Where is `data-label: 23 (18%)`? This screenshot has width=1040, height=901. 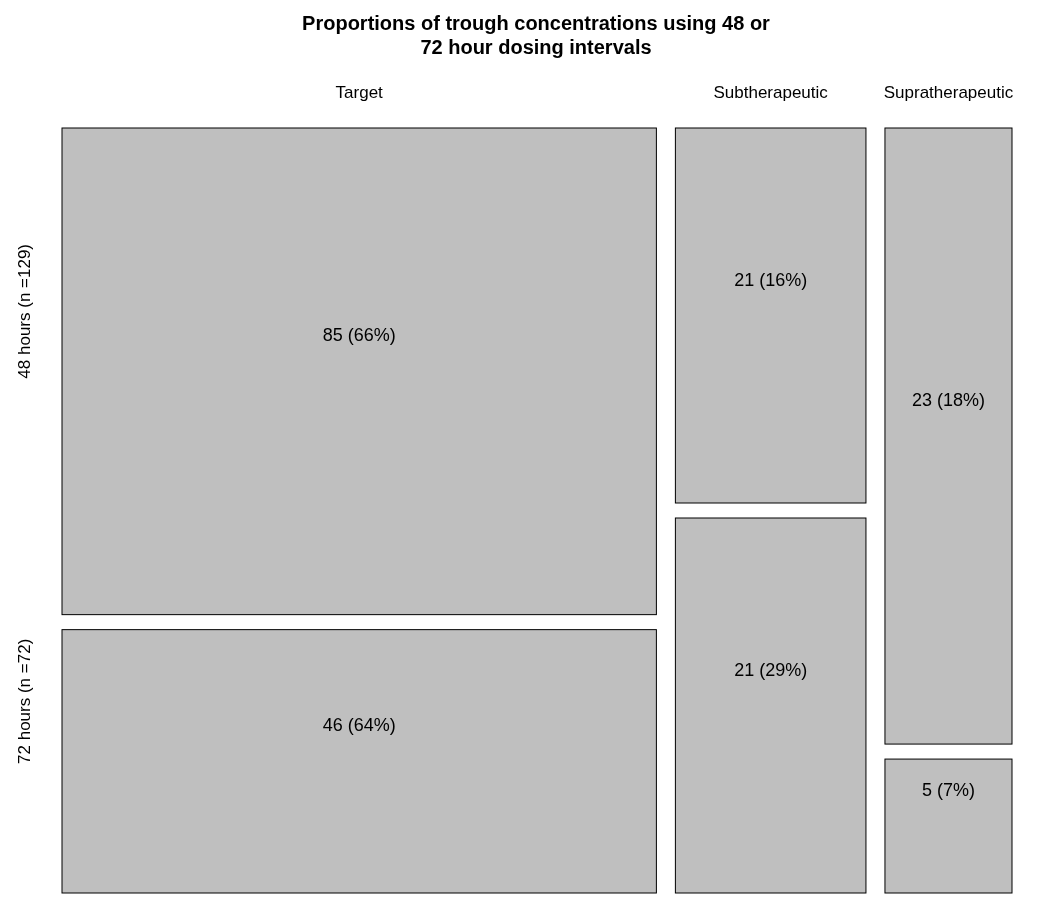
data-label: 23 (18%) is located at coordinates (948, 400).